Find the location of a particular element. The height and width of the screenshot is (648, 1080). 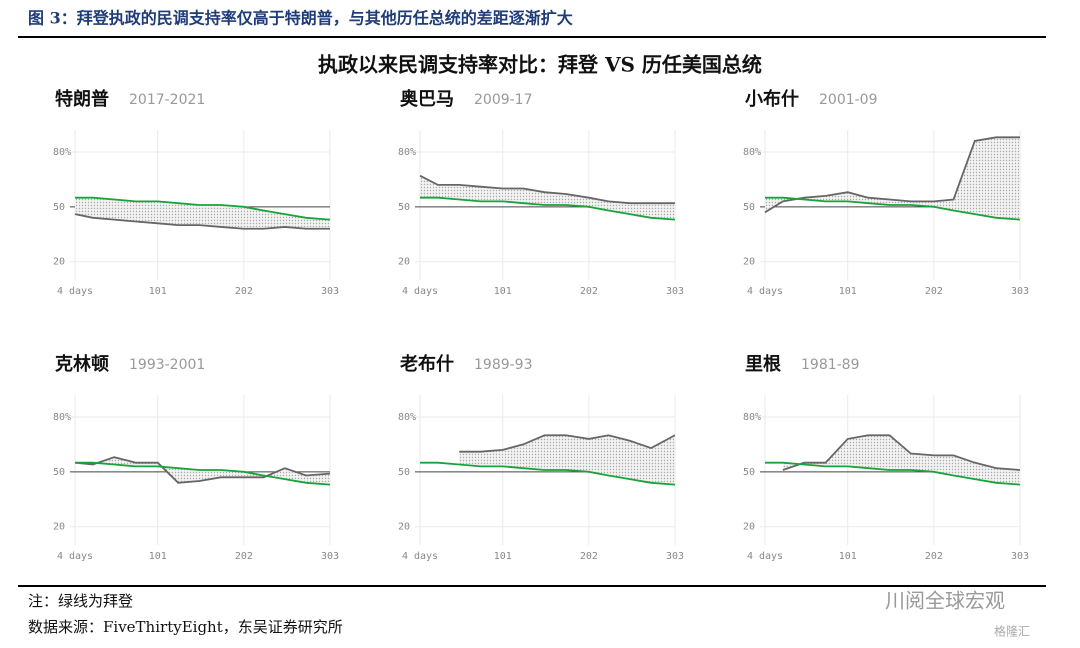

panel: 奥巴马 2009-17 4 days 101 202 303 20 50 80% is located at coordinates (541, 192).